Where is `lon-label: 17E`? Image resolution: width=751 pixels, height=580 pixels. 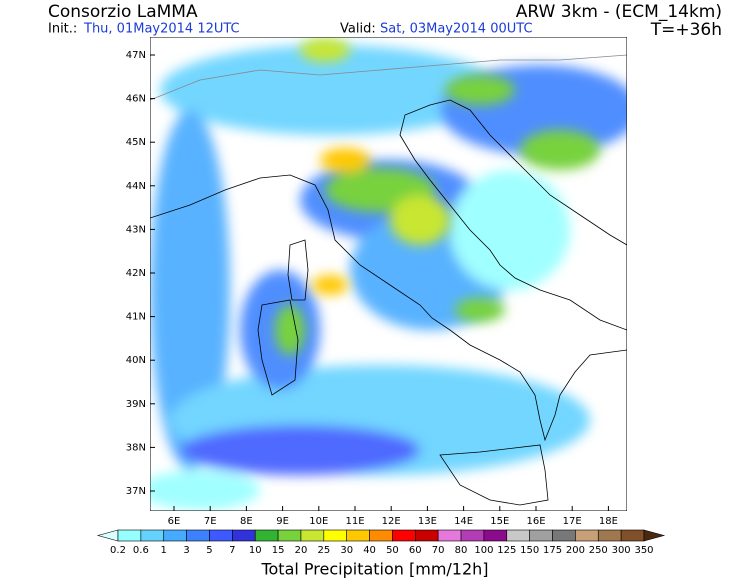 lon-label: 17E is located at coordinates (572, 521).